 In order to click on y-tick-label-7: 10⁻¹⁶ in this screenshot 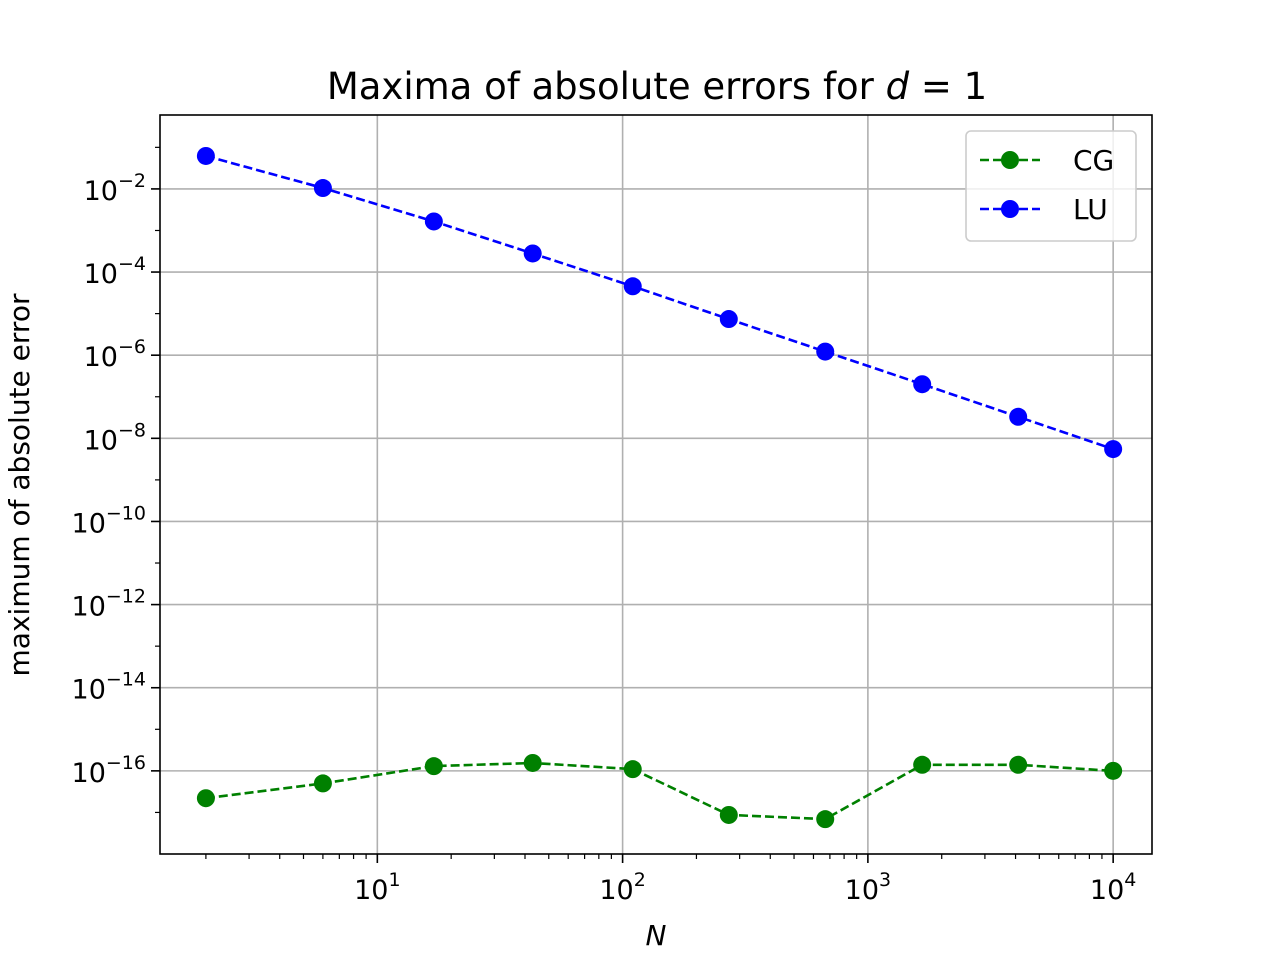, I will do `click(109, 770)`.